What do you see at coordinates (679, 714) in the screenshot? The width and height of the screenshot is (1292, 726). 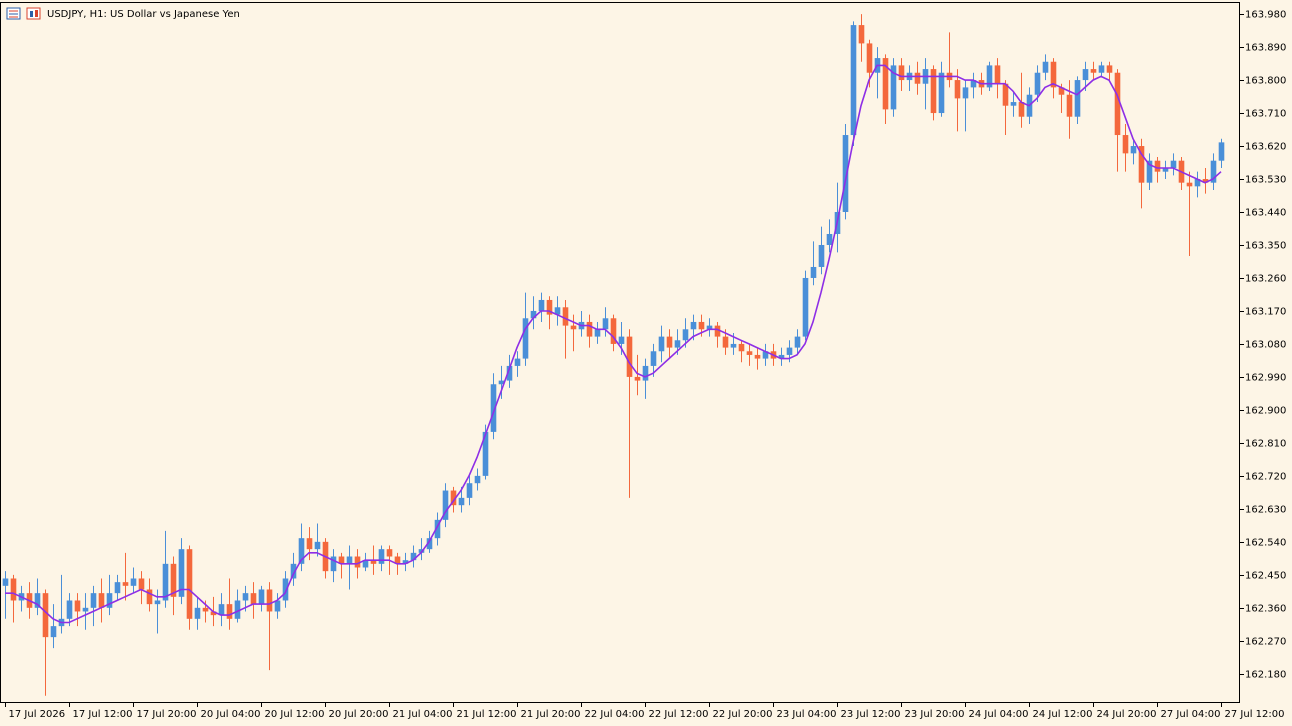 I see `x-tick-label: 22 Jul 12:00` at bounding box center [679, 714].